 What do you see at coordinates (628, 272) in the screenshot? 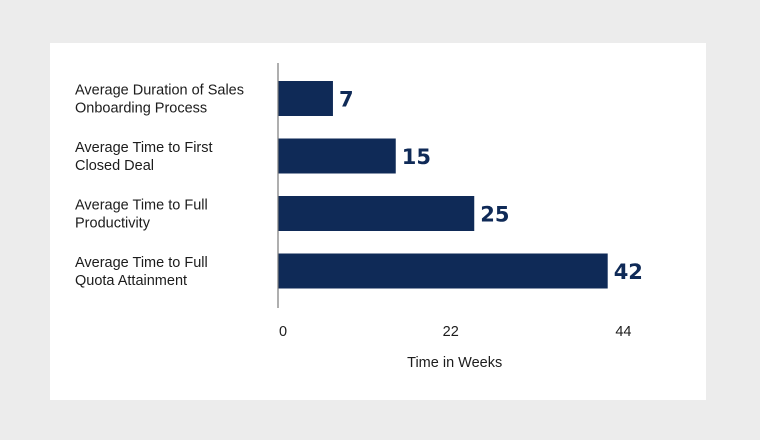
I see `data-label: 42` at bounding box center [628, 272].